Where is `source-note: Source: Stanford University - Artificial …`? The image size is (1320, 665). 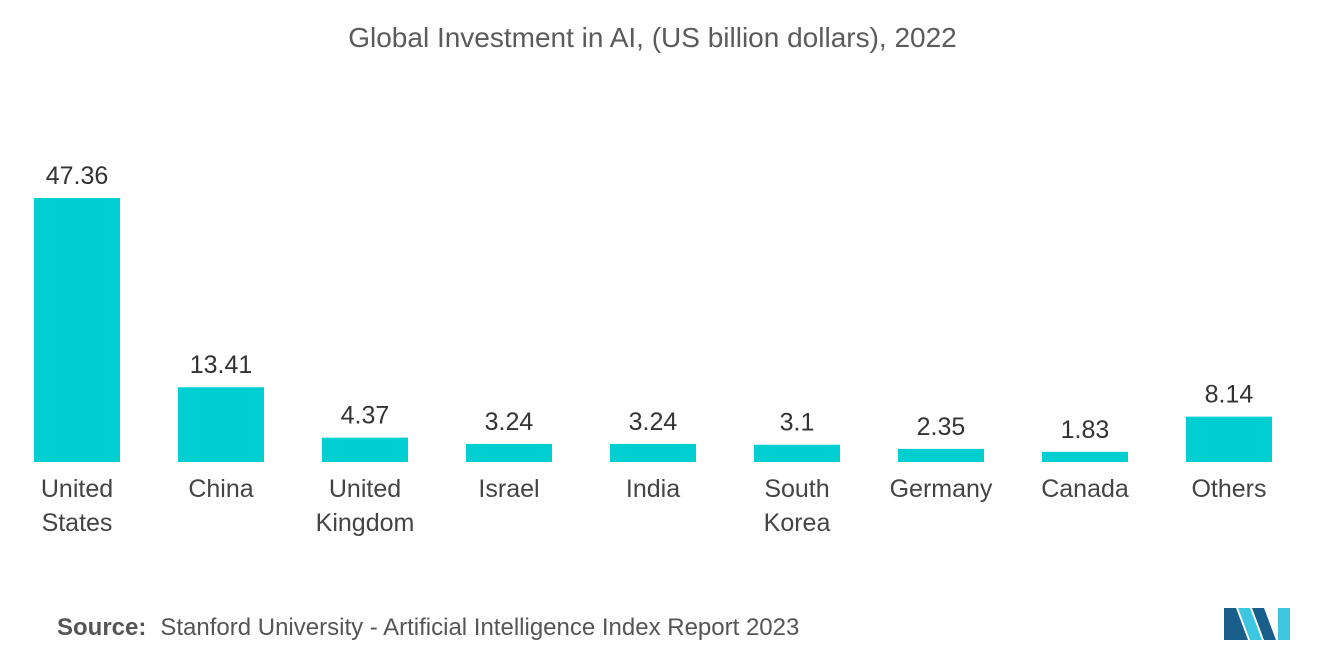 source-note: Source: Stanford University - Artificial … is located at coordinates (428, 628).